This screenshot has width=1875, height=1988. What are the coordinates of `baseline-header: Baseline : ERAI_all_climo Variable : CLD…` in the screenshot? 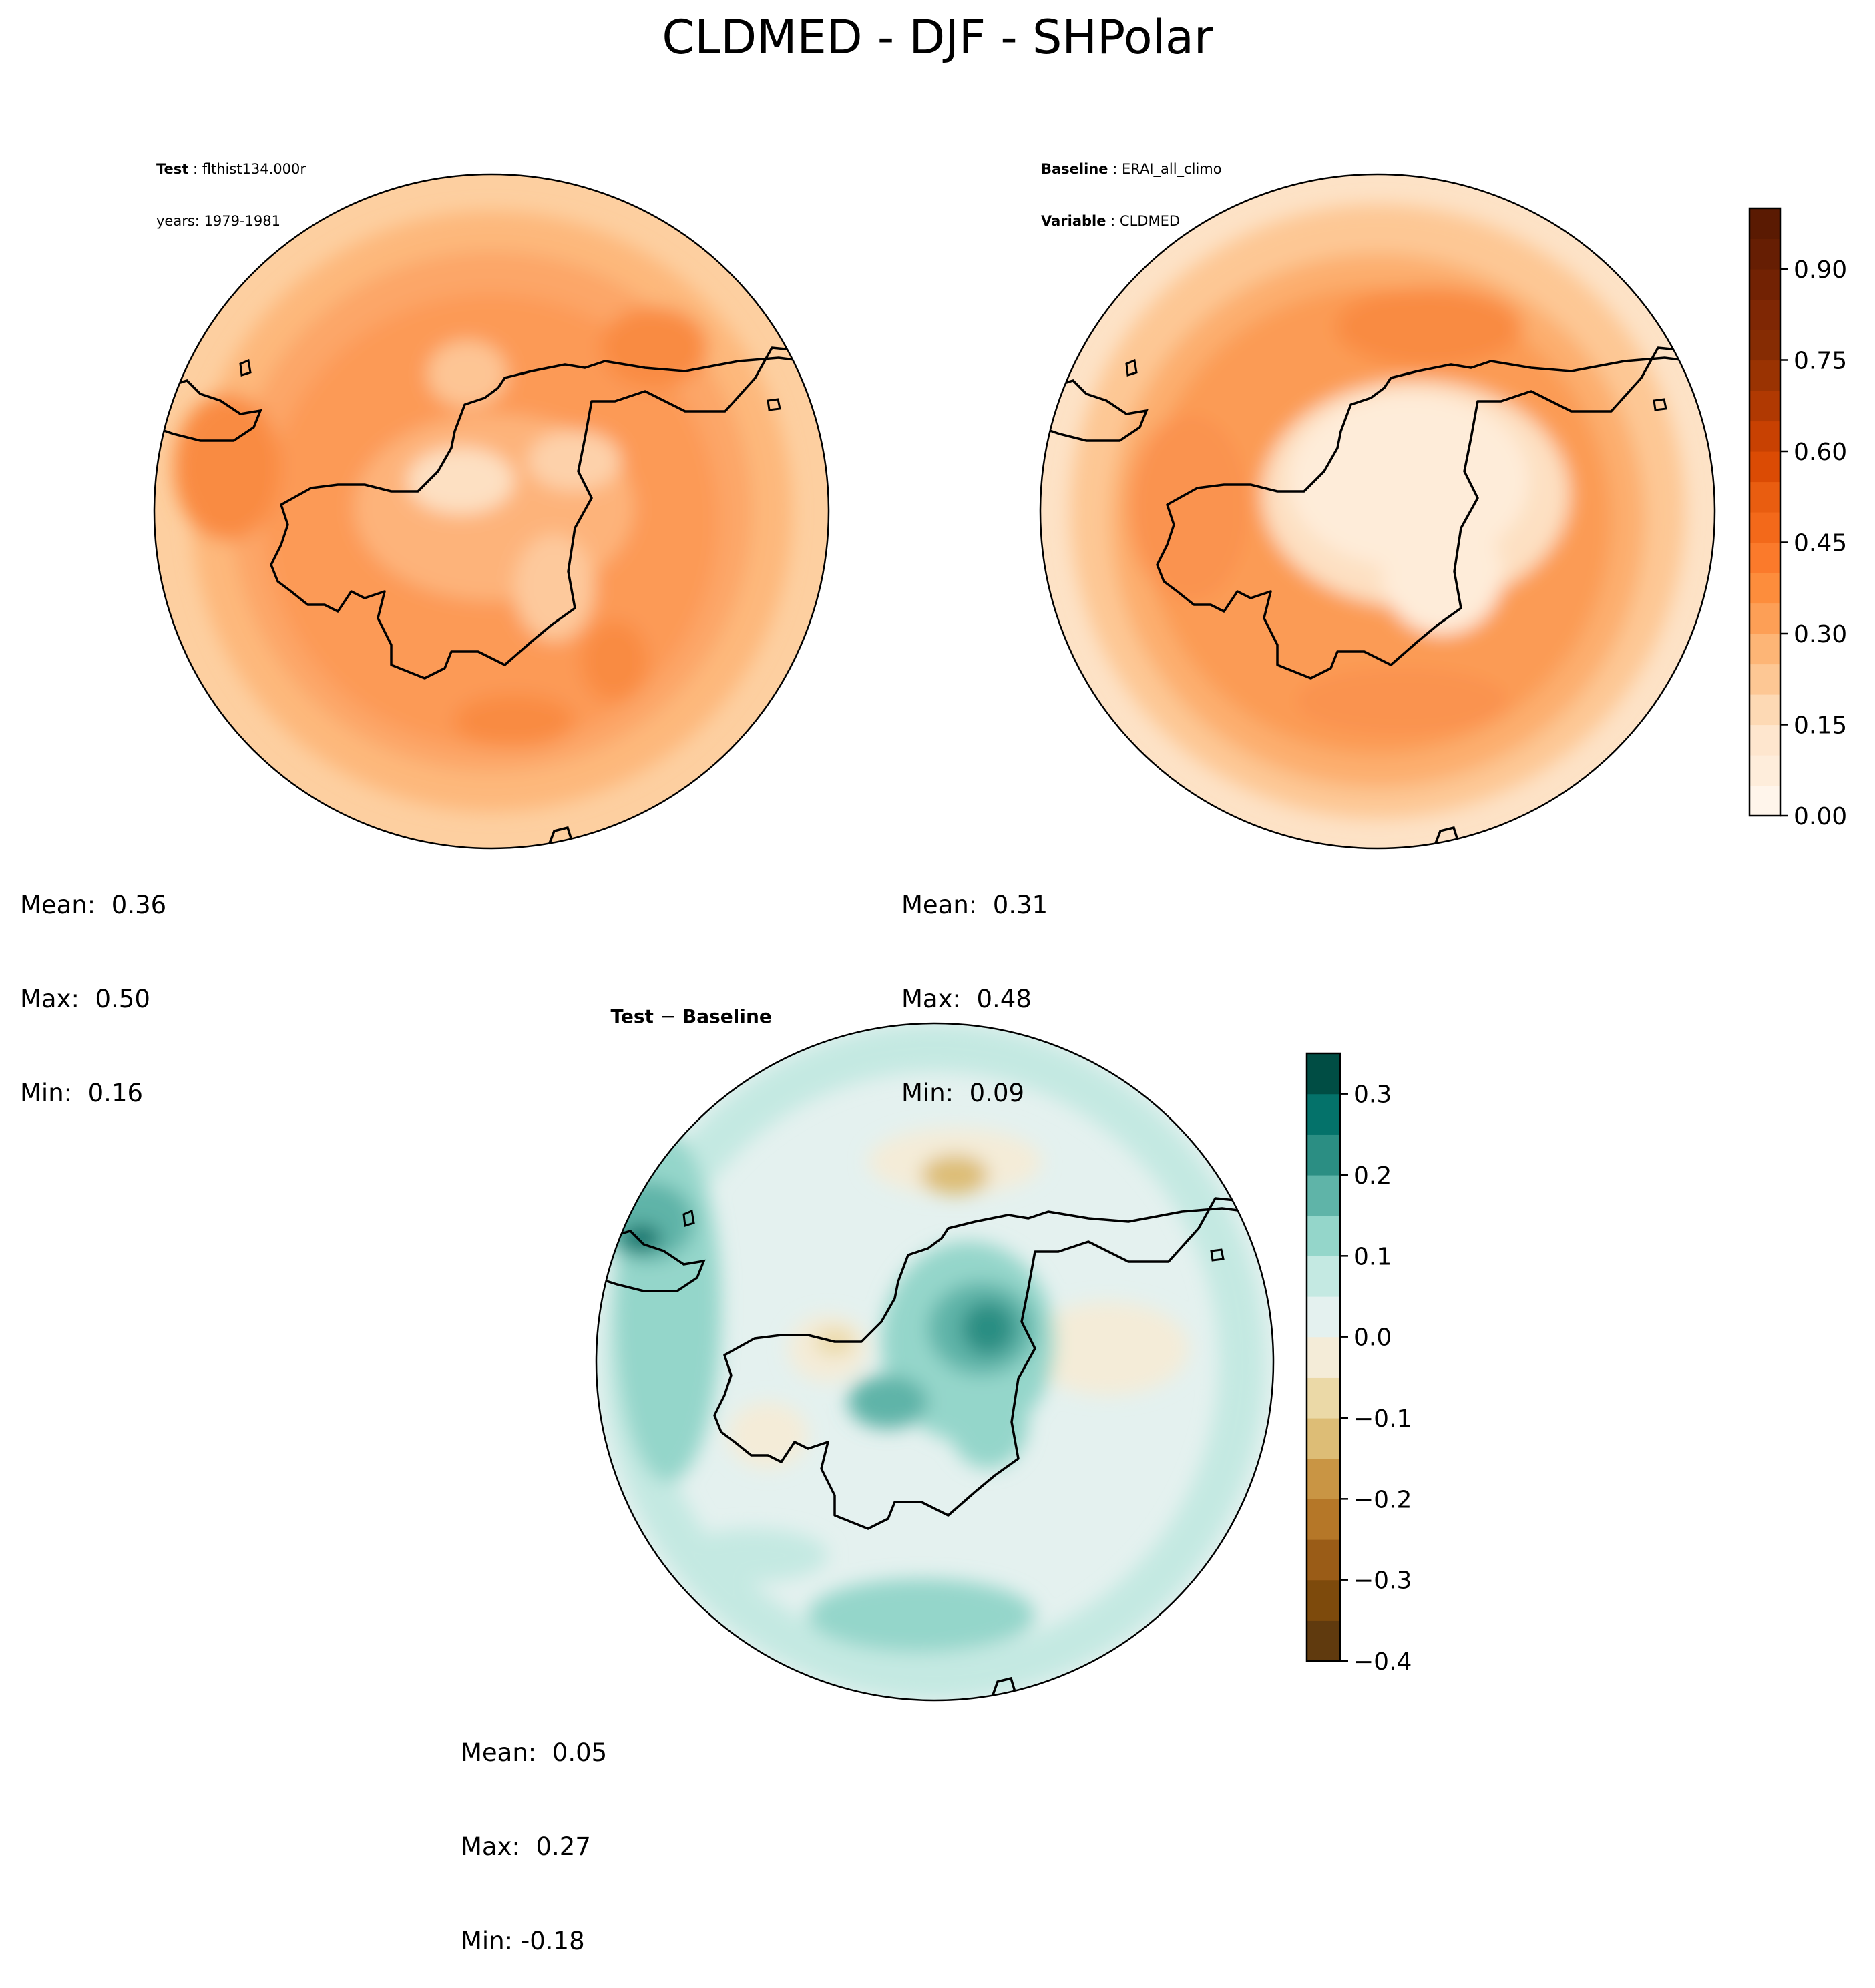 It's located at (1131, 195).